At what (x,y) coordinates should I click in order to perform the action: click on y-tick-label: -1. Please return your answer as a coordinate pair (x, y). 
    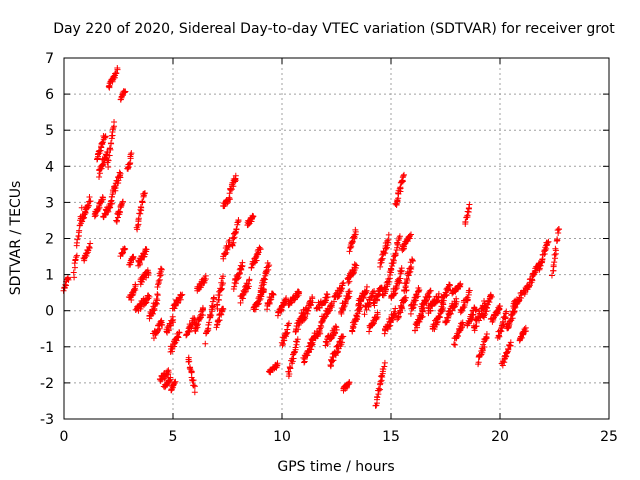
    Looking at the image, I should click on (47, 348).